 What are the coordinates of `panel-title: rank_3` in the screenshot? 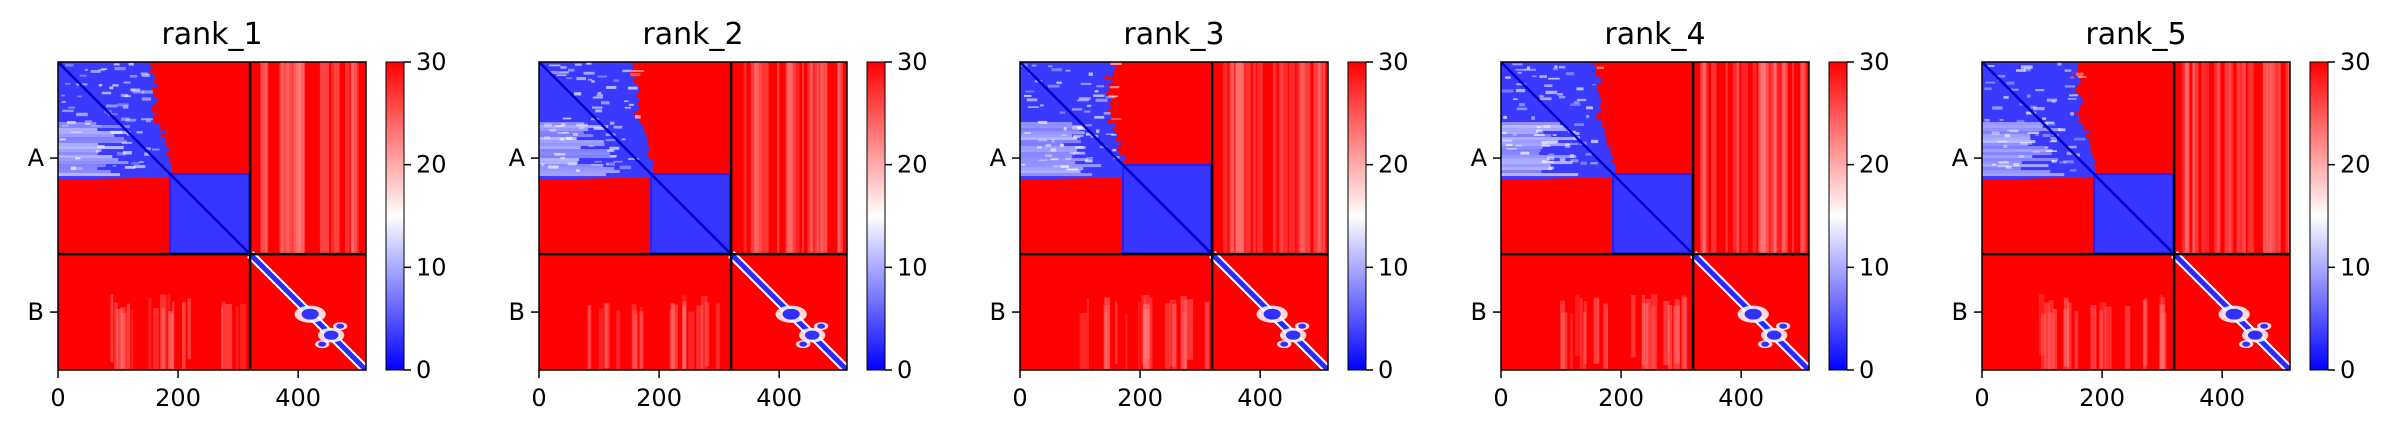 It's located at (1173, 34).